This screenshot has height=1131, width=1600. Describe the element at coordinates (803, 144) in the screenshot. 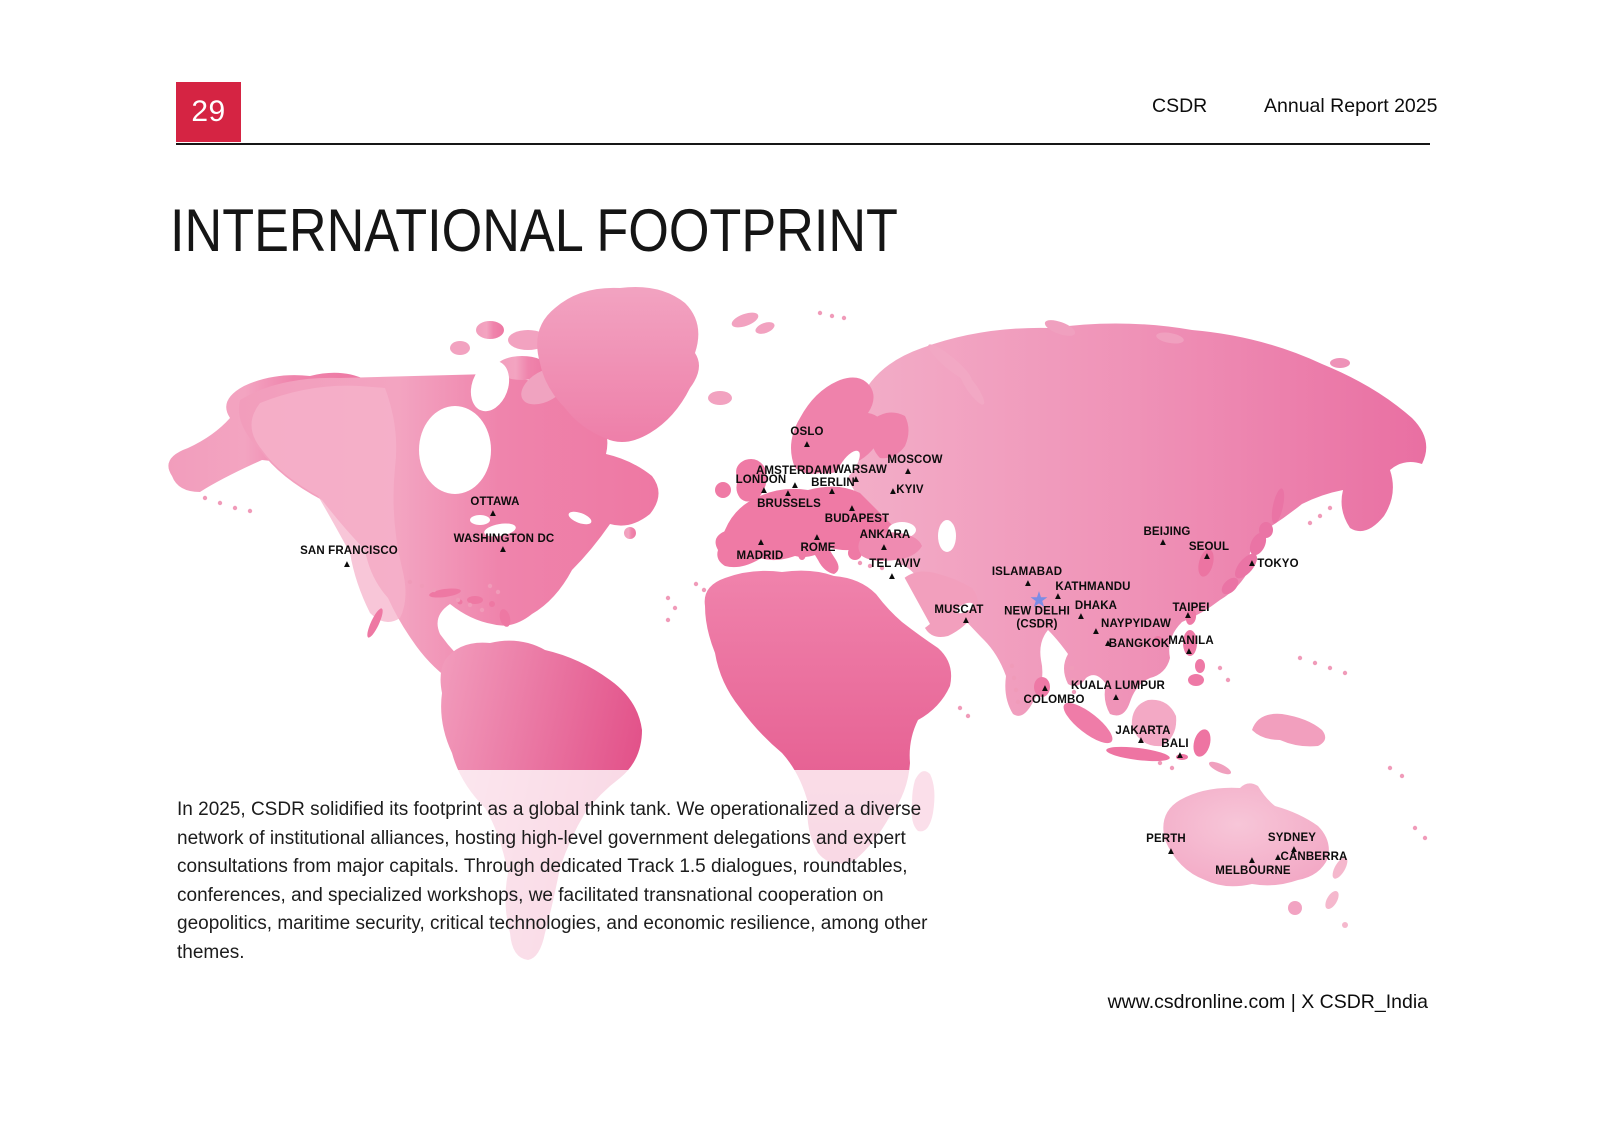

I see `header-rule` at that location.